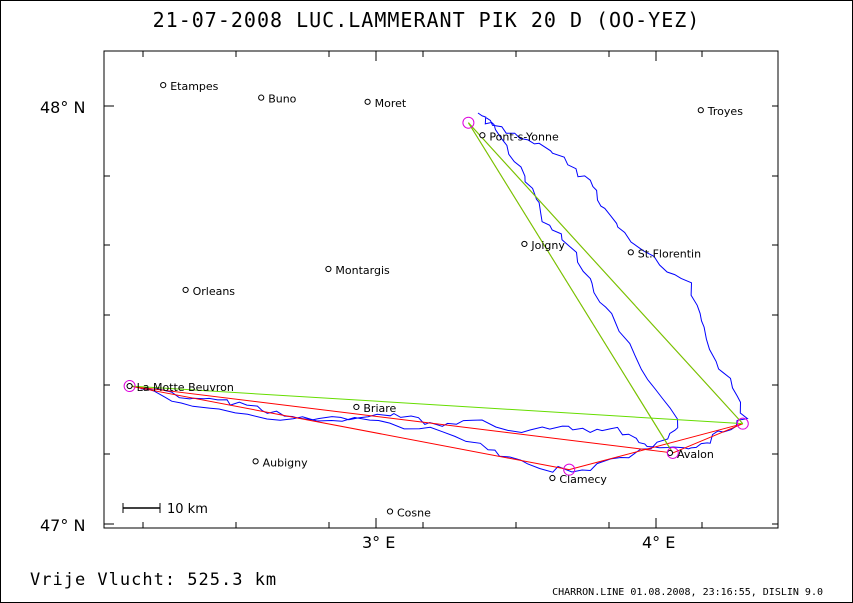  I want to click on lat-label-48: 48° N, so click(62, 107).